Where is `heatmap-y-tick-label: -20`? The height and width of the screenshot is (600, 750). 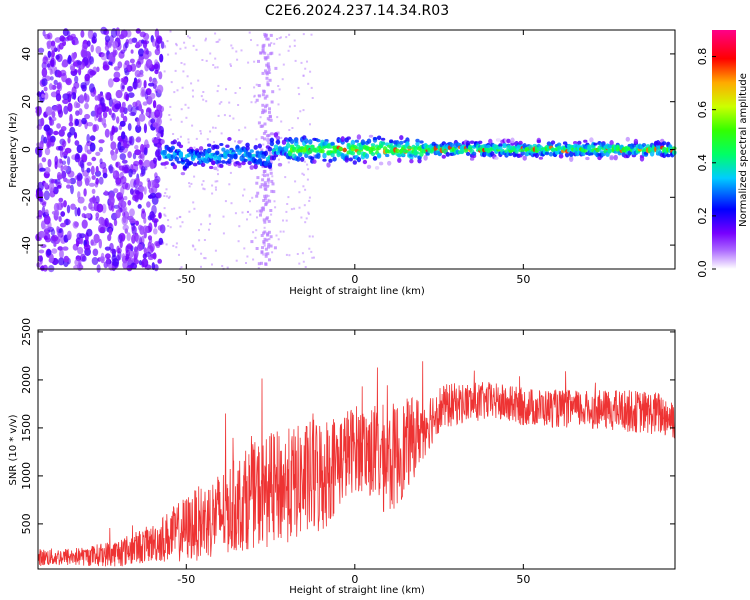
heatmap-y-tick-label: -20 is located at coordinates (26, 197).